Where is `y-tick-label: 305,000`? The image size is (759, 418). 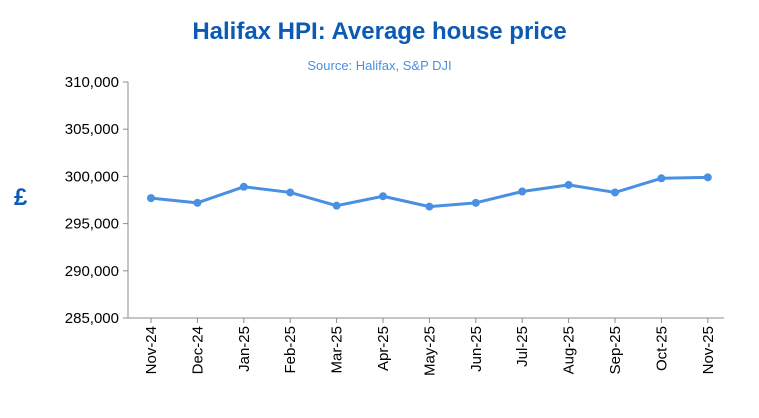 y-tick-label: 305,000 is located at coordinates (92, 129).